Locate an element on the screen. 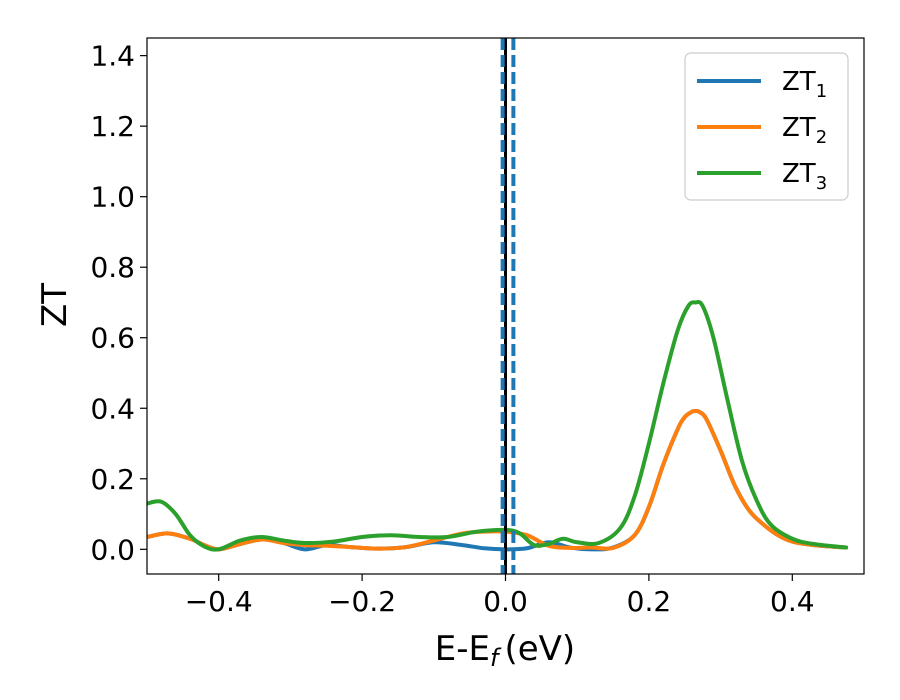 Image resolution: width=900 pixels, height=700 pixels. y-axis-label: ZT is located at coordinates (55, 305).